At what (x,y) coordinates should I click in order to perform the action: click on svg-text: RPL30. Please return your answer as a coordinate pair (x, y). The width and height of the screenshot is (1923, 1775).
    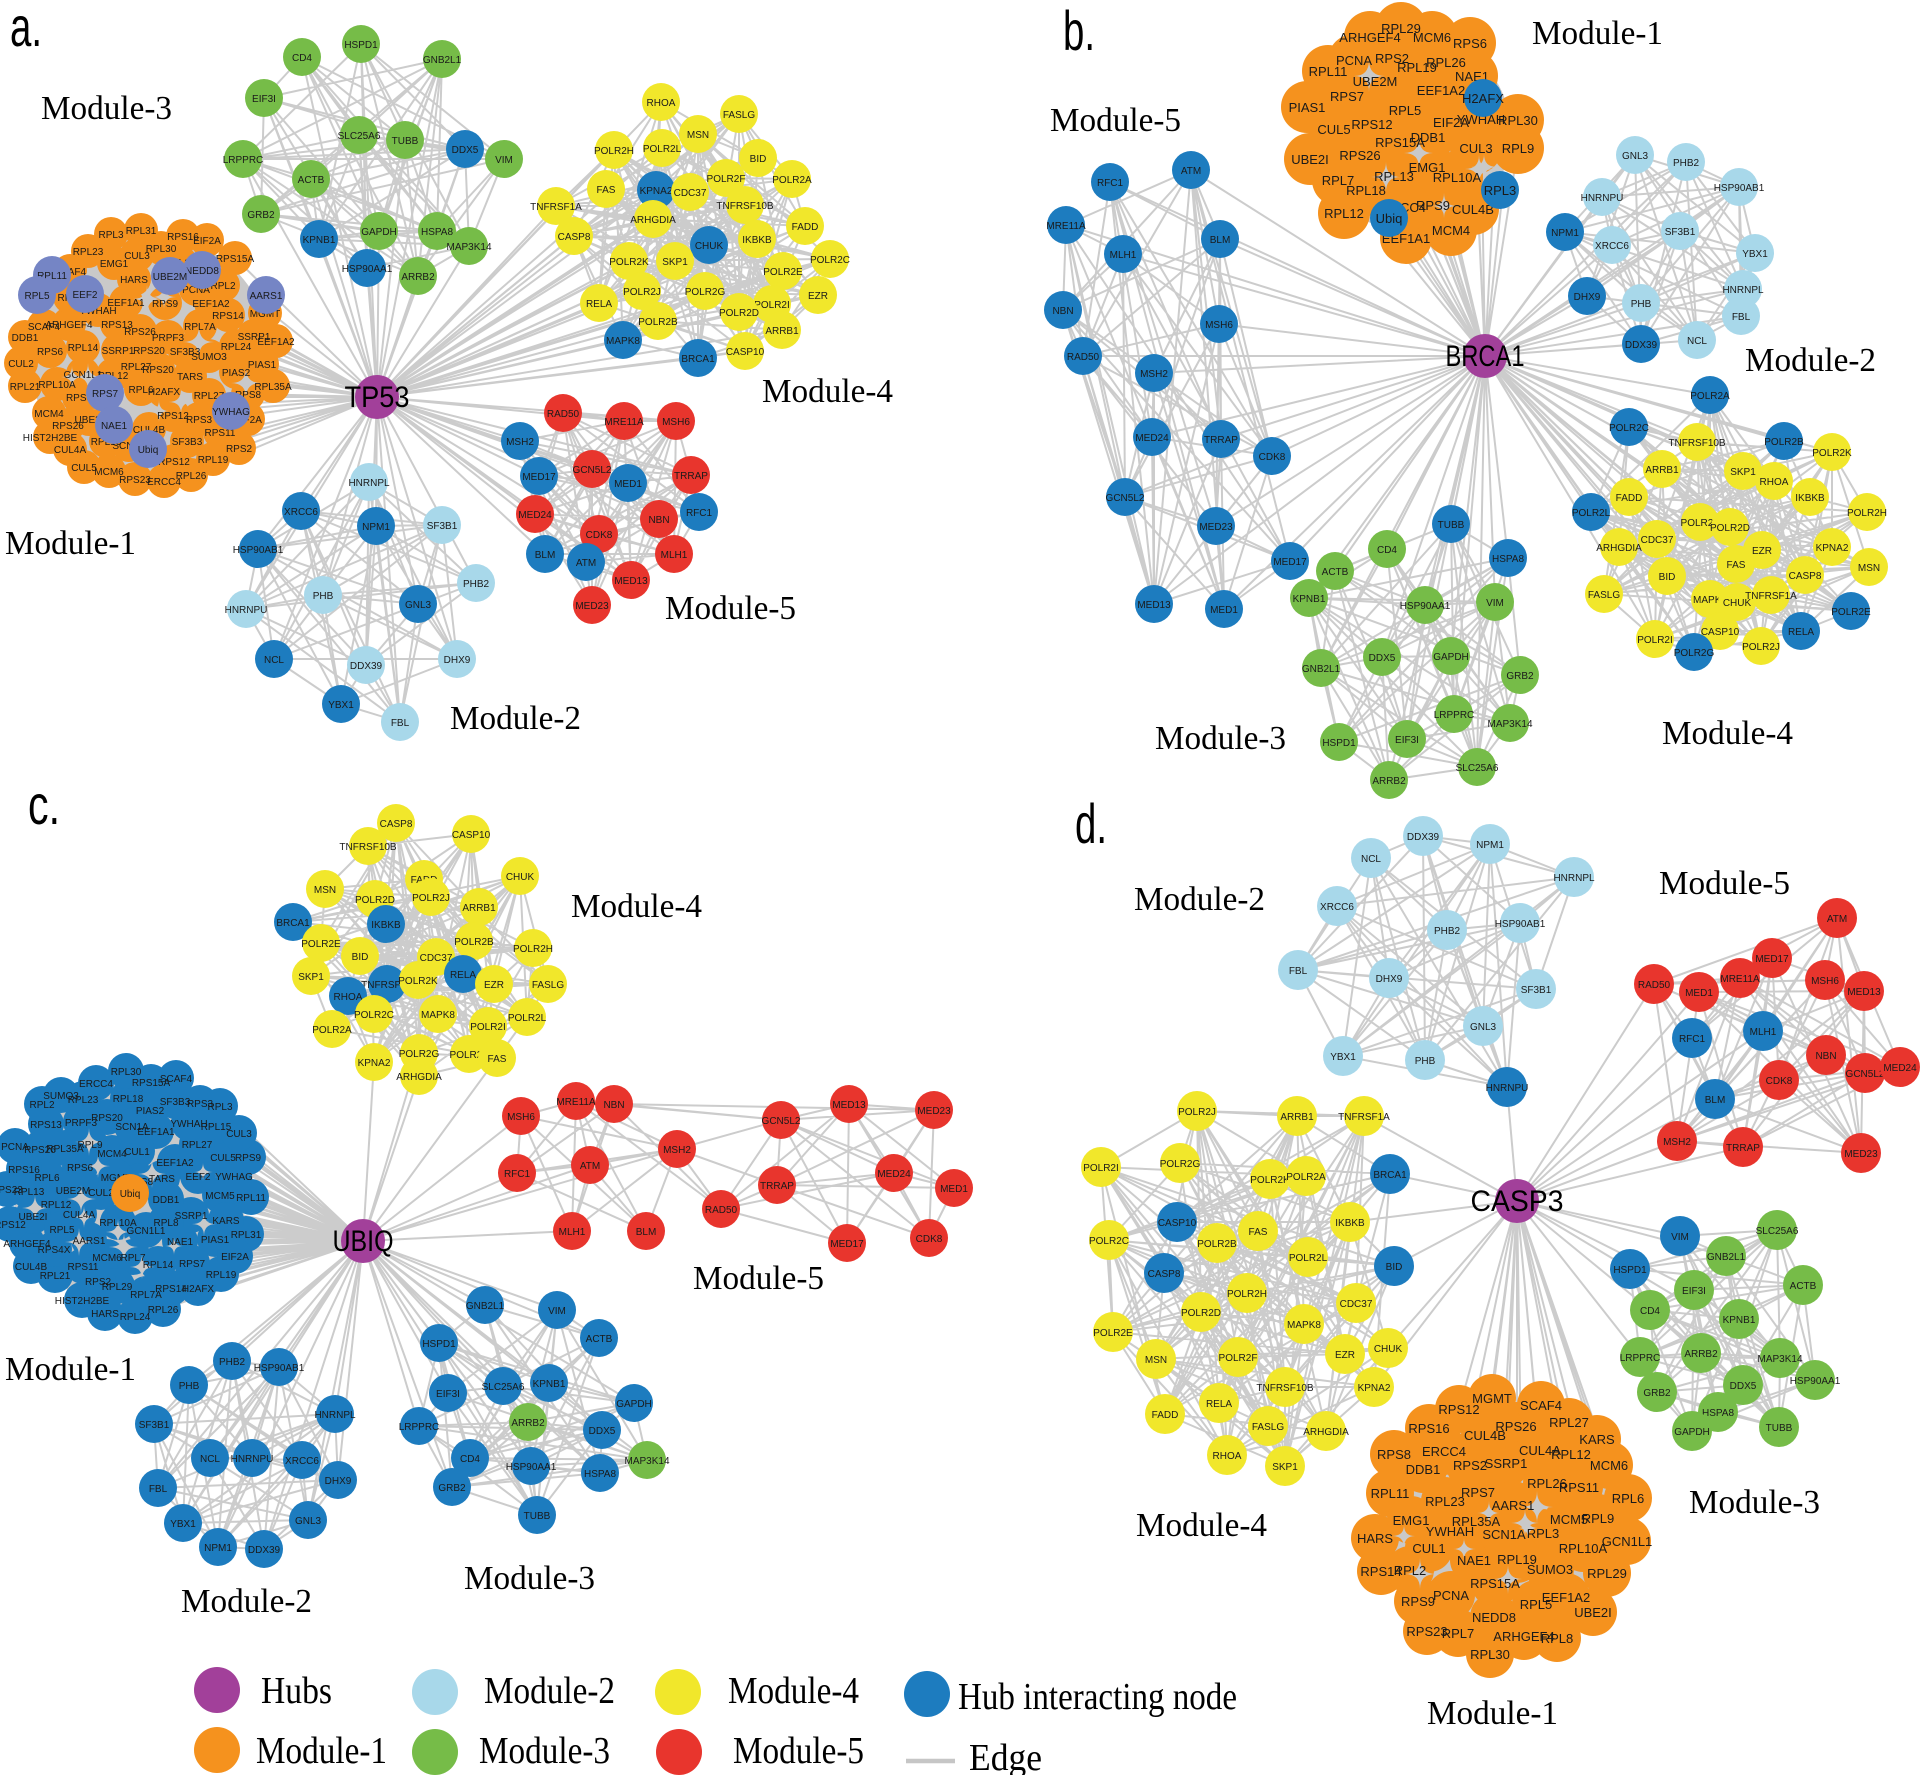
    Looking at the image, I should click on (161, 249).